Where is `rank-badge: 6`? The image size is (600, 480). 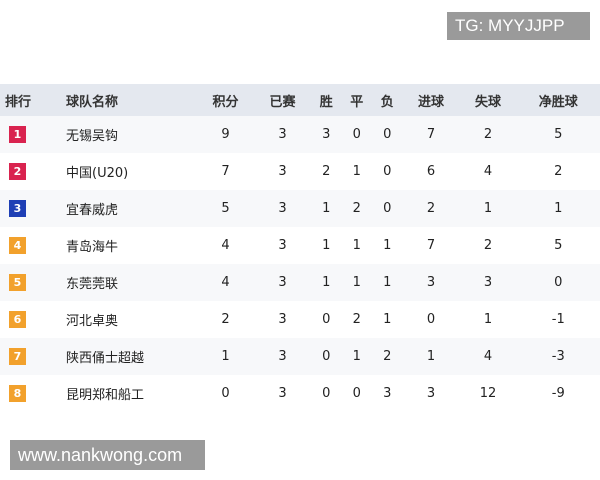
rank-badge: 6 is located at coordinates (17, 319).